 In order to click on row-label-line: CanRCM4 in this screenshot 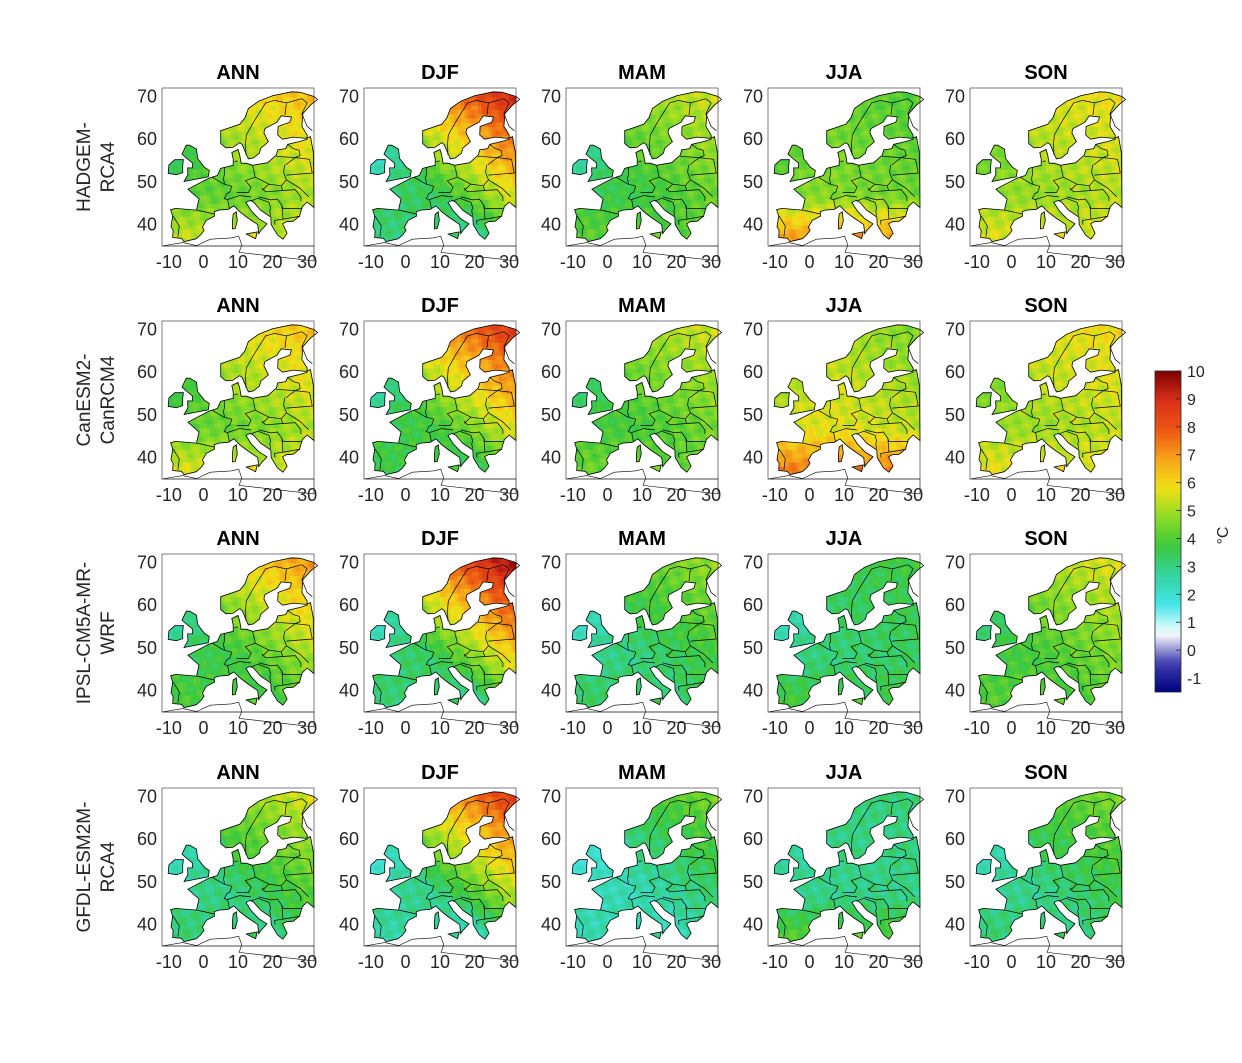, I will do `click(108, 399)`.